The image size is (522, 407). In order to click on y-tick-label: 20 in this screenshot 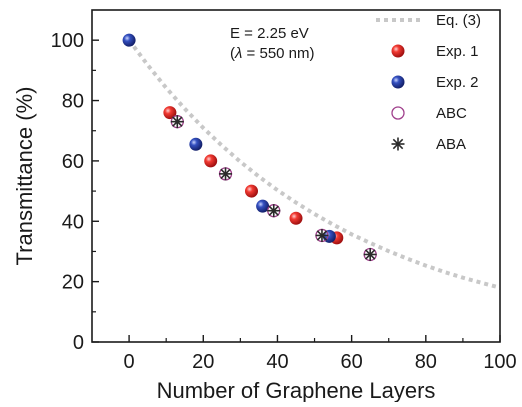, I will do `click(73, 283)`.